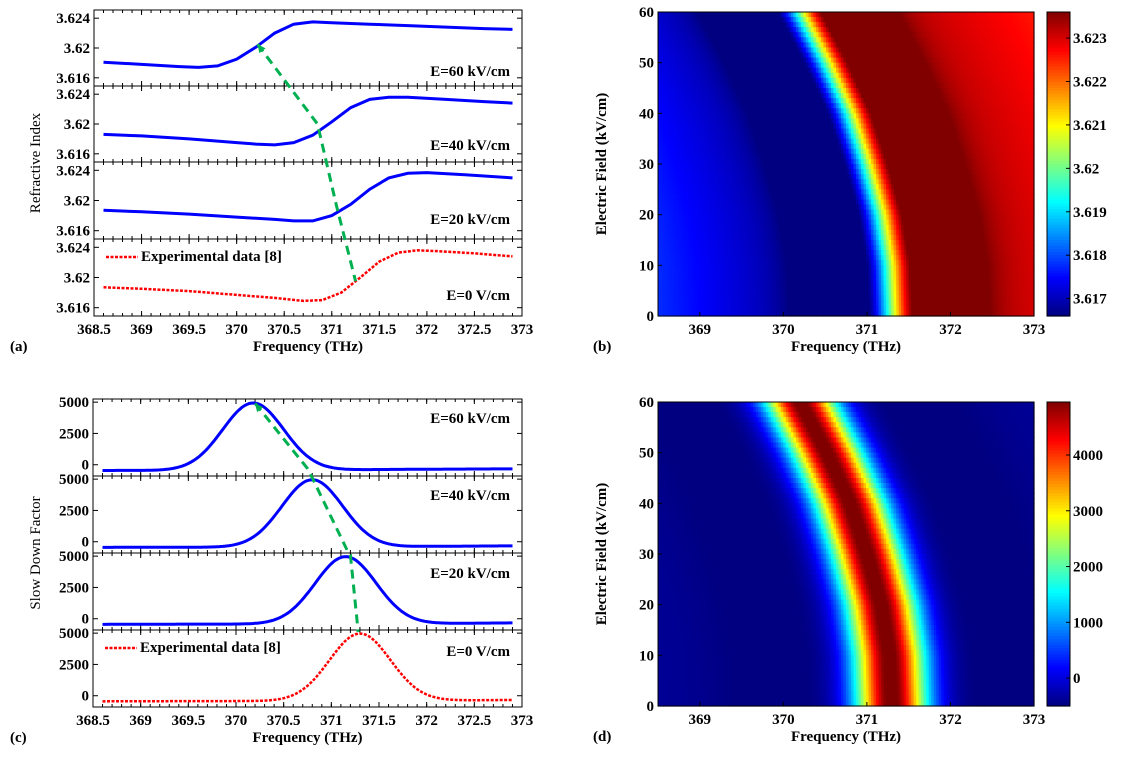 The width and height of the screenshot is (1123, 759). I want to click on y-tick-label: 3.62, so click(77, 125).